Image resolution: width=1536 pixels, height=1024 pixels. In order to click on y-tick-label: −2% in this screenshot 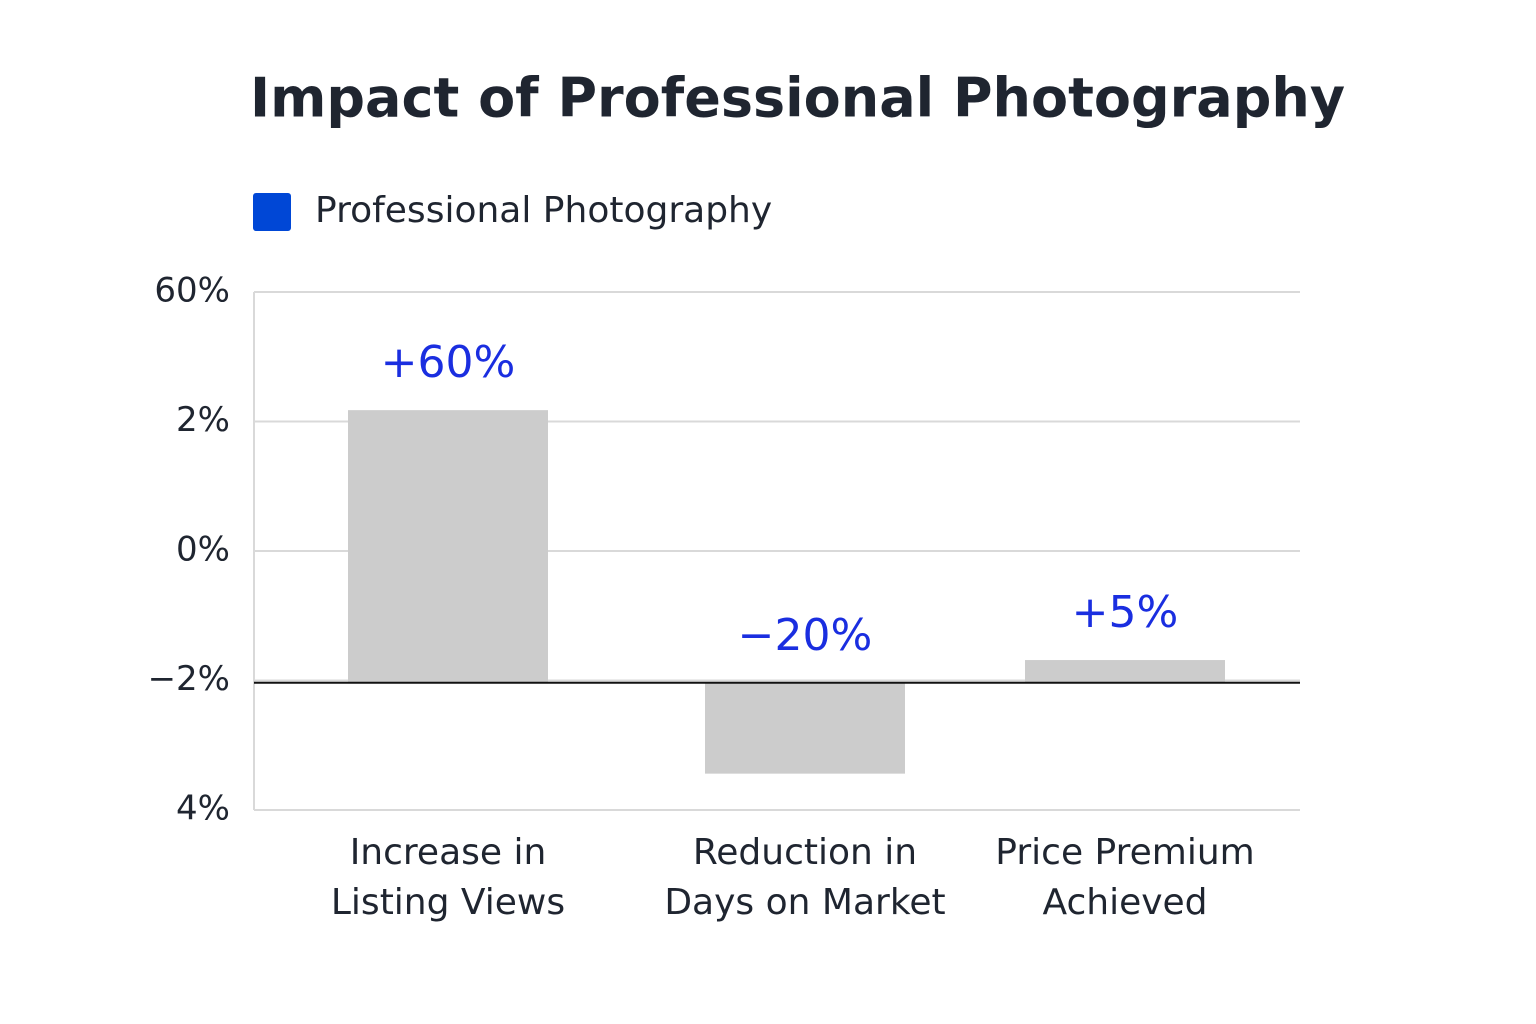, I will do `click(189, 679)`.